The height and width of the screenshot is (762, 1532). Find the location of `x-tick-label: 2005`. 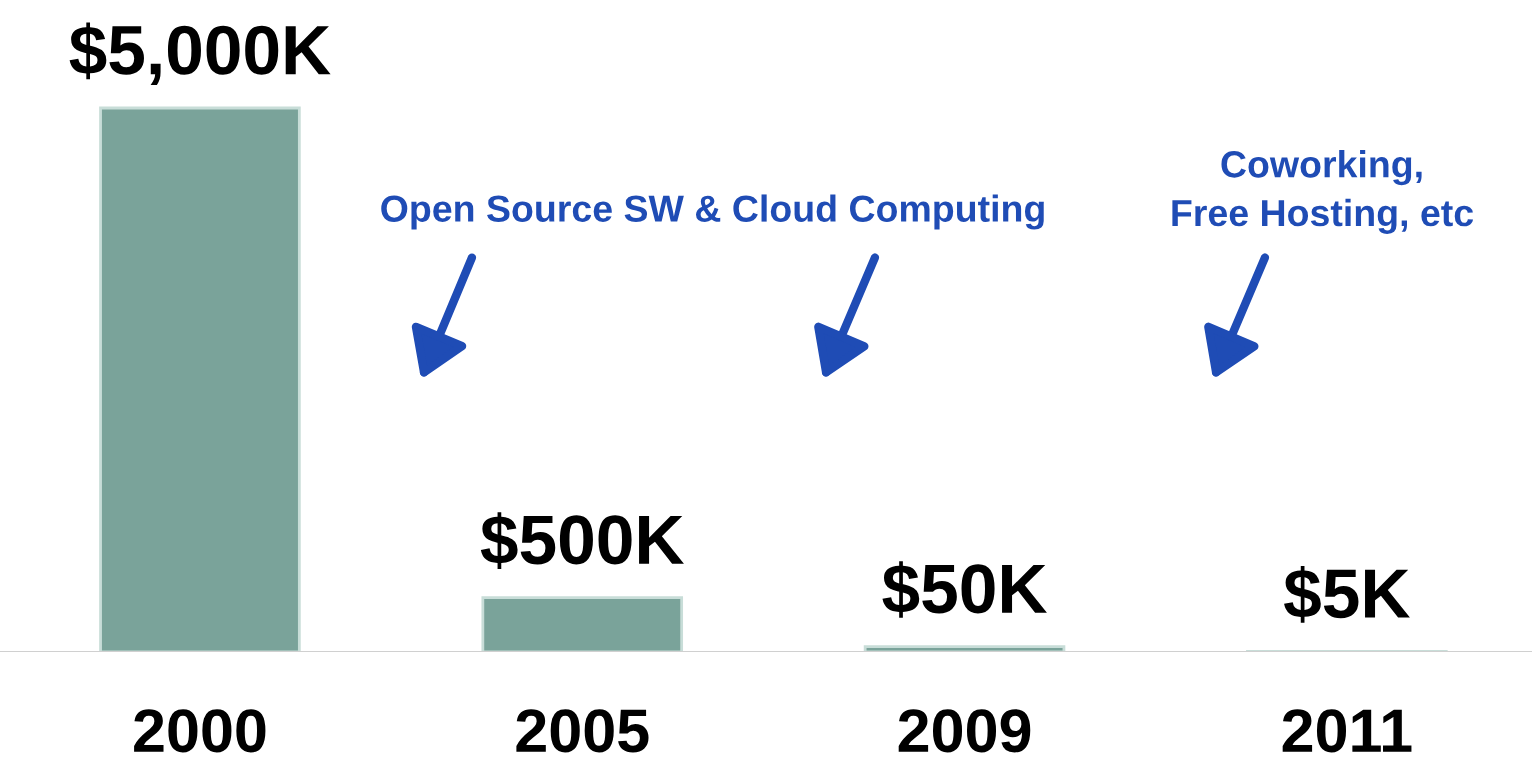

x-tick-label: 2005 is located at coordinates (582, 731).